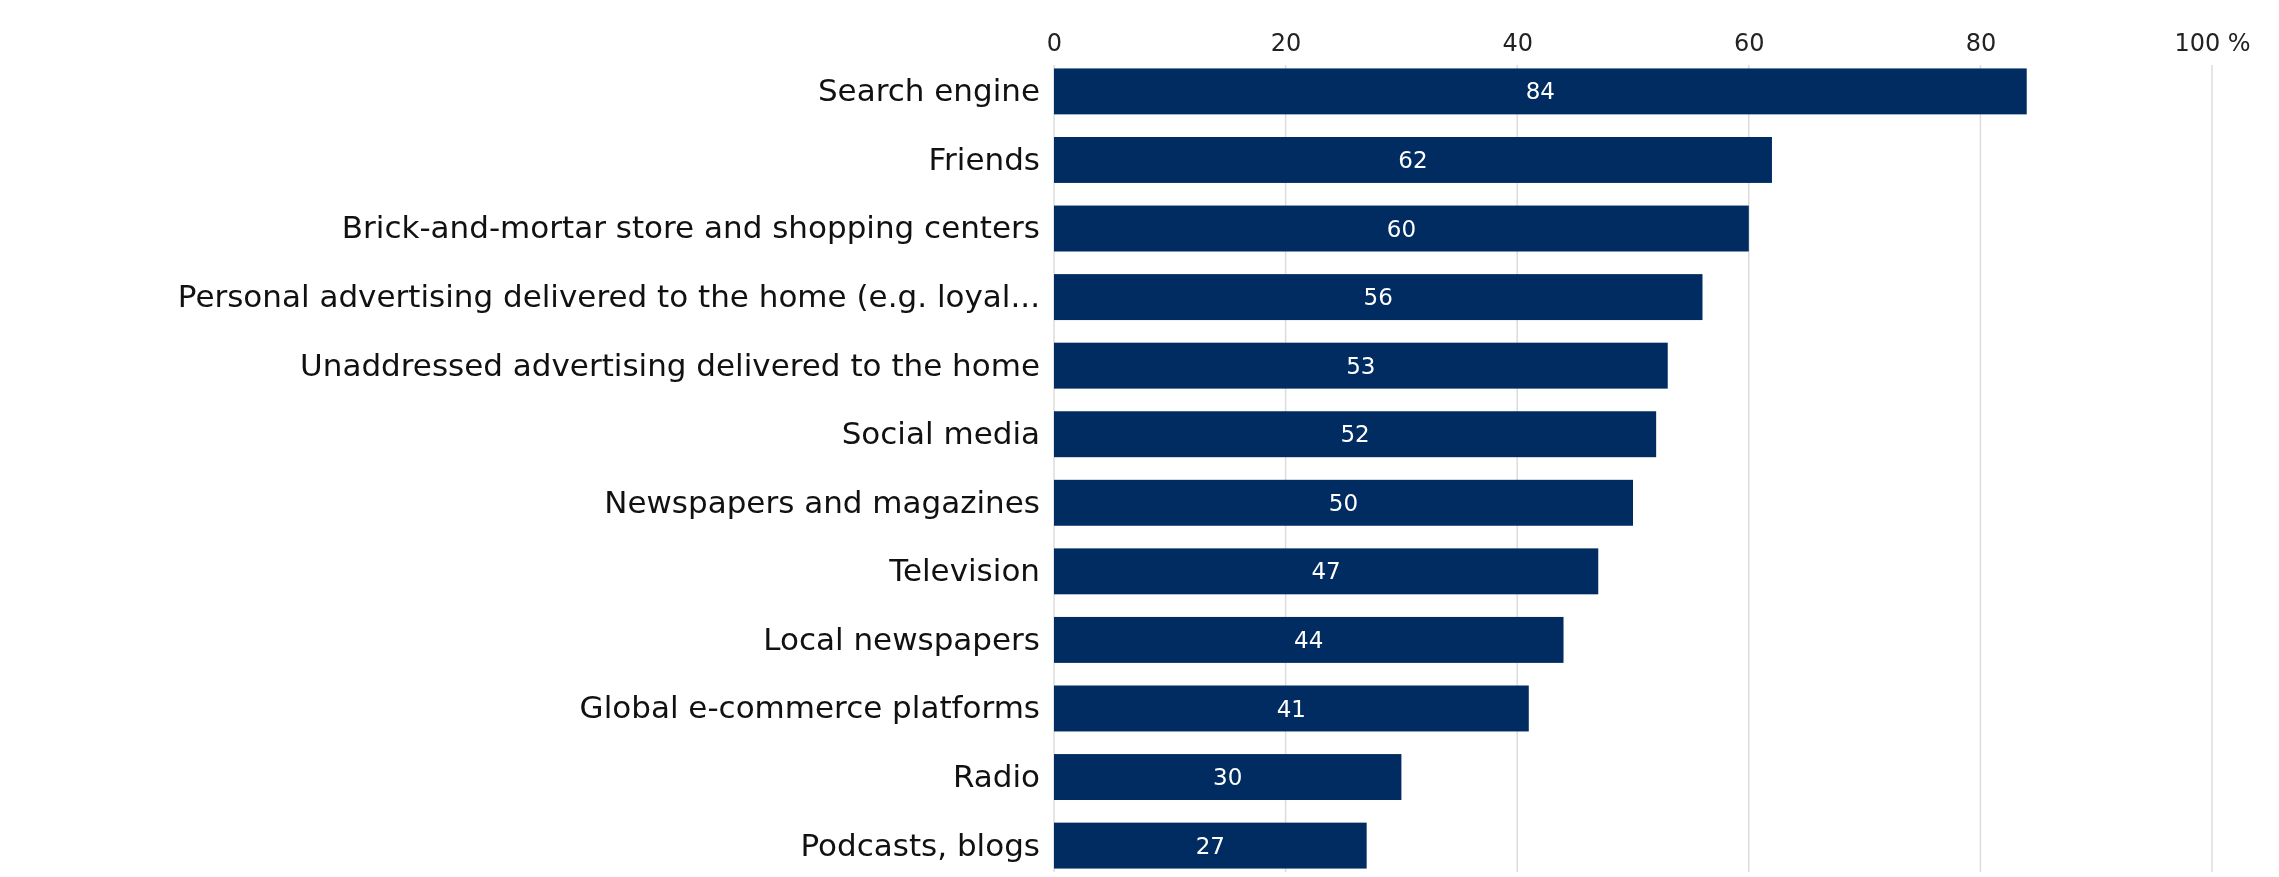 The height and width of the screenshot is (877, 2279). I want to click on y-tick-label: Radio, so click(996, 775).